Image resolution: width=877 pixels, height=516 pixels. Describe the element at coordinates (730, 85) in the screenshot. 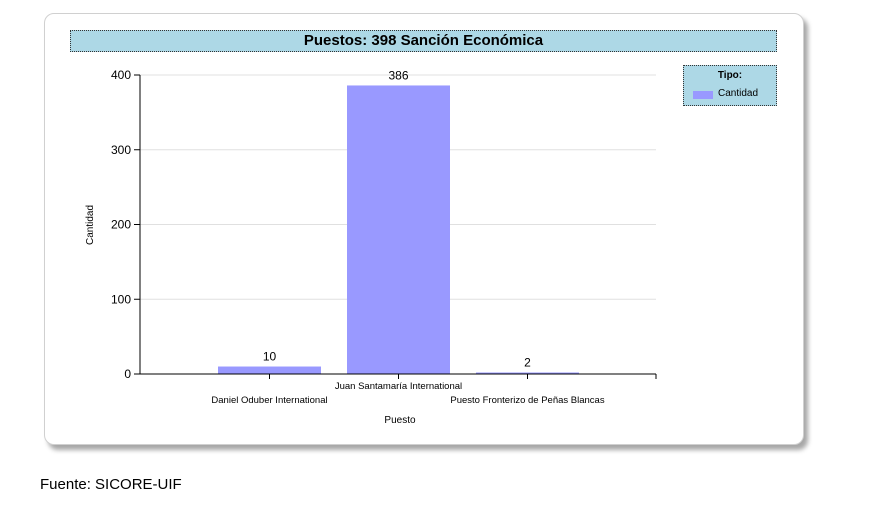

I see `chart-legend: Tipo: Cantidad` at that location.